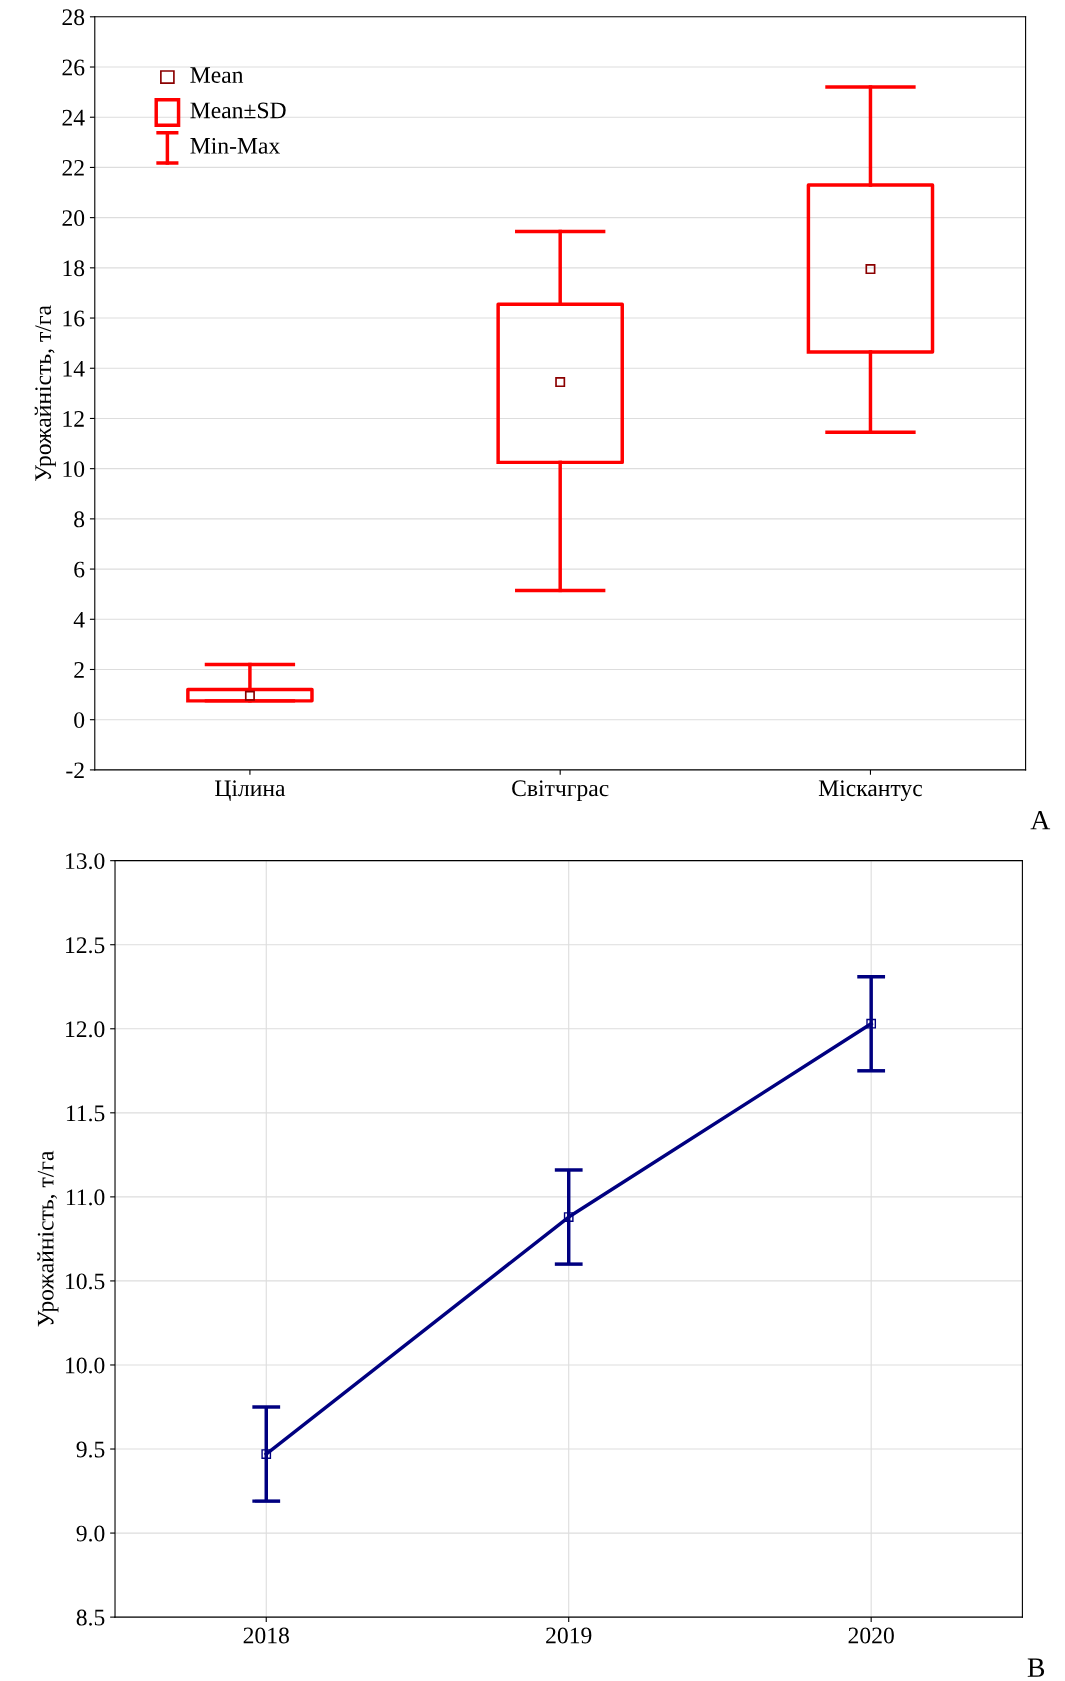  I want to click on y-tick-label: 10.5, so click(85, 1281).